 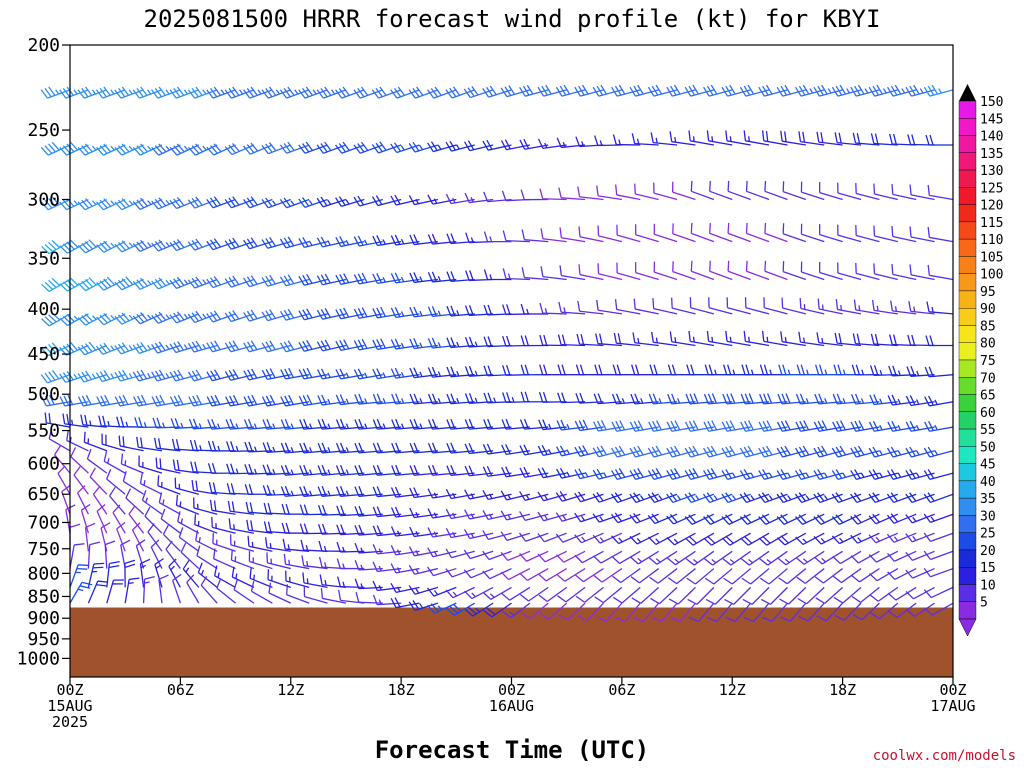 I want to click on colorbar-label: 135, so click(x=991, y=154).